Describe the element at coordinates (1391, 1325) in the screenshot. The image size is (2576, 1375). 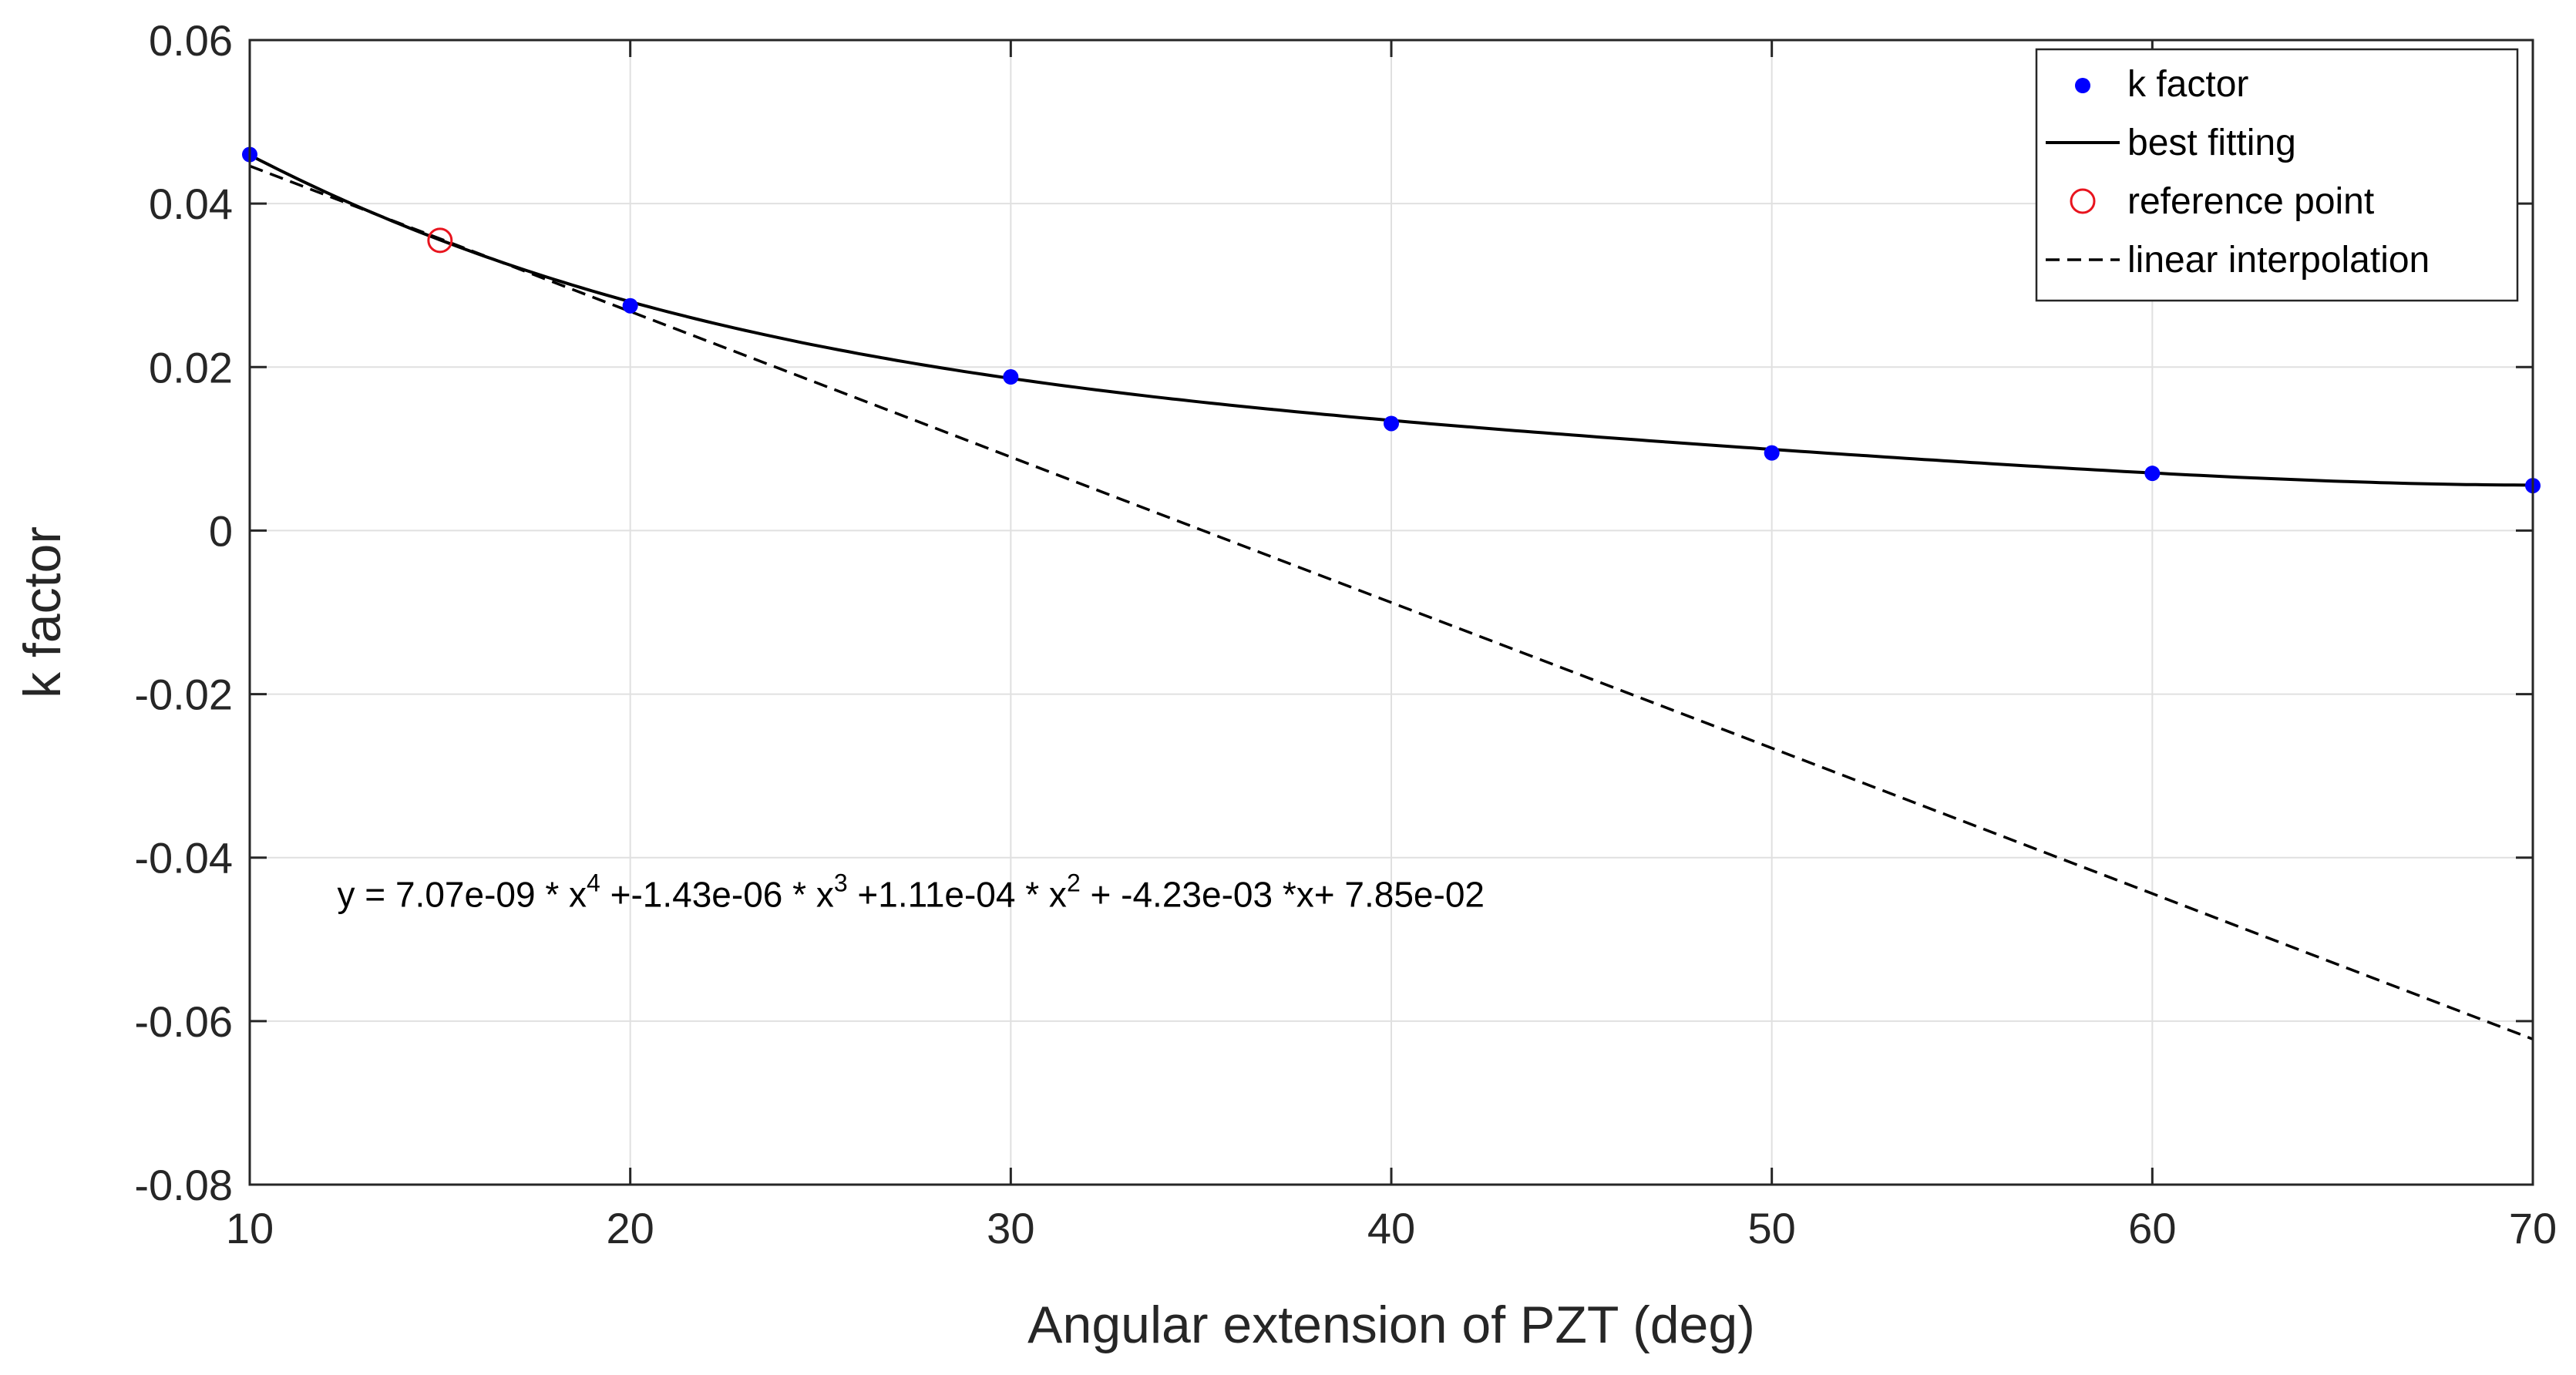
I see `x-axis-label: Angular extension of PZT (deg)` at that location.